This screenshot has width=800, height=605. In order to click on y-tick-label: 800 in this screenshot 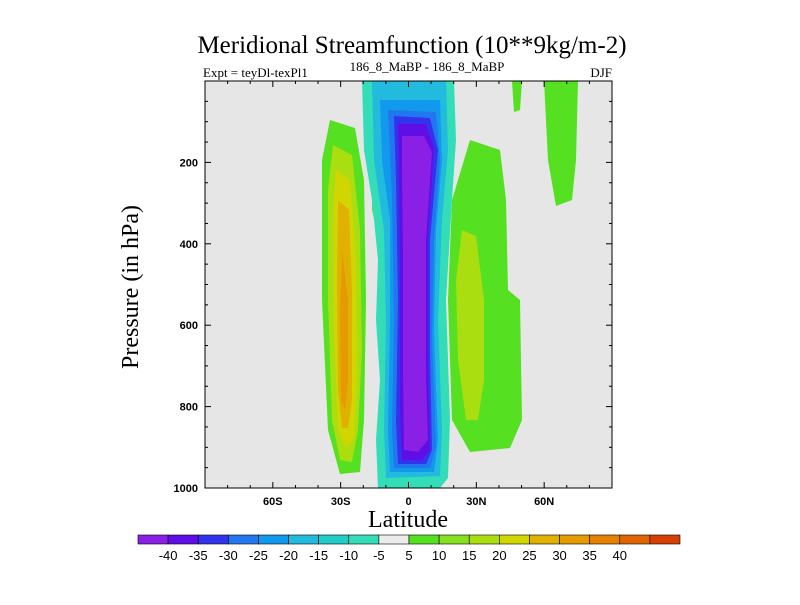, I will do `click(189, 408)`.